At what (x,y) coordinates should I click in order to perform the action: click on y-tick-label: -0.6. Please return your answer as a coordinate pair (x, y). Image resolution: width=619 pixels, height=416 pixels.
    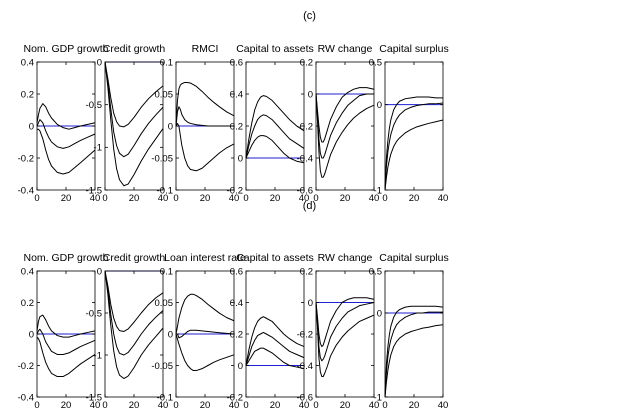
    Looking at the image, I should click on (305, 190).